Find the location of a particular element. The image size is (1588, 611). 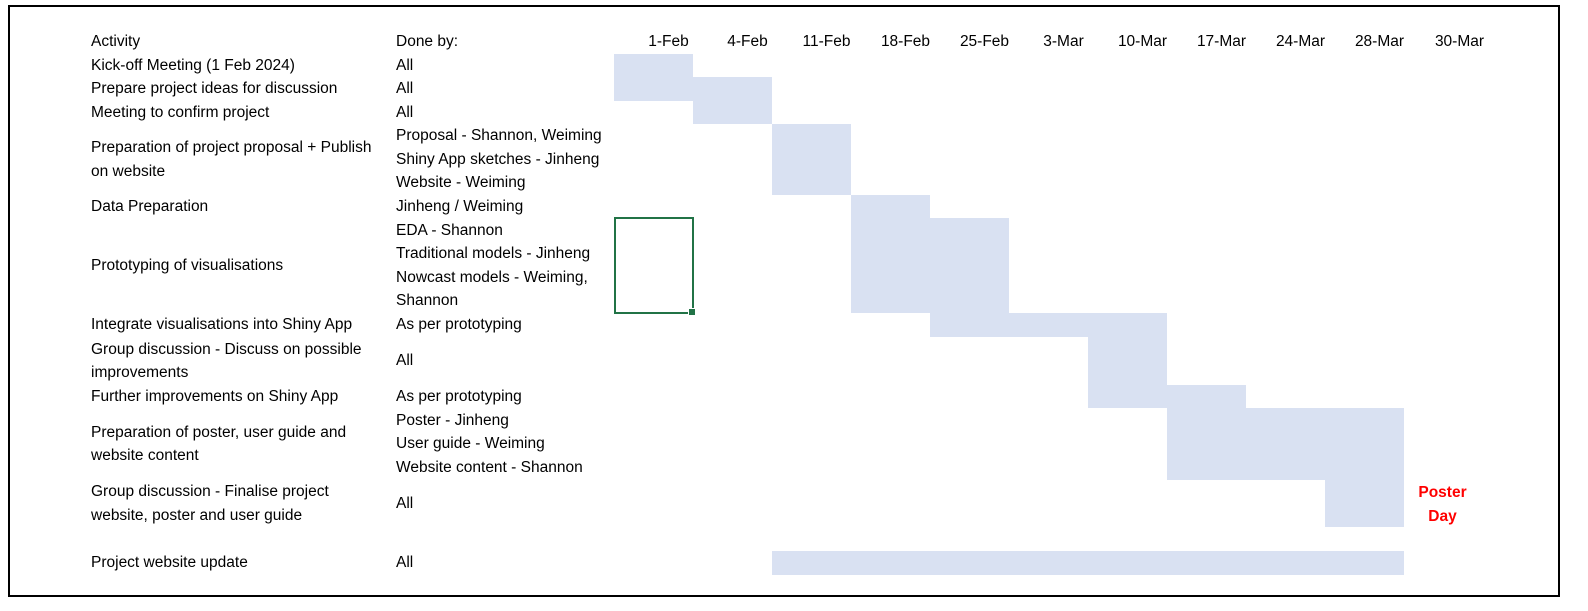

date-header-4-feb: 4-Feb is located at coordinates (747, 41).